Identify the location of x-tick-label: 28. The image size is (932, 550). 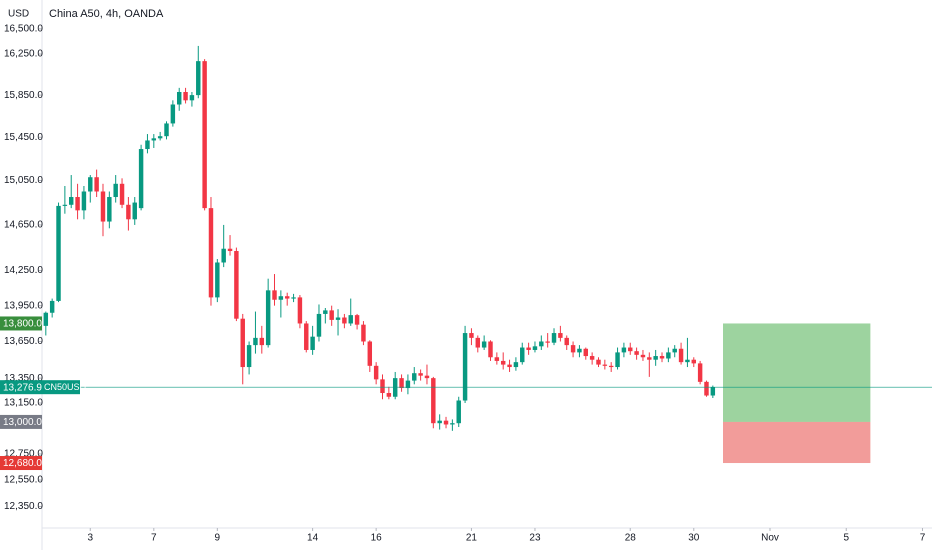
(631, 538).